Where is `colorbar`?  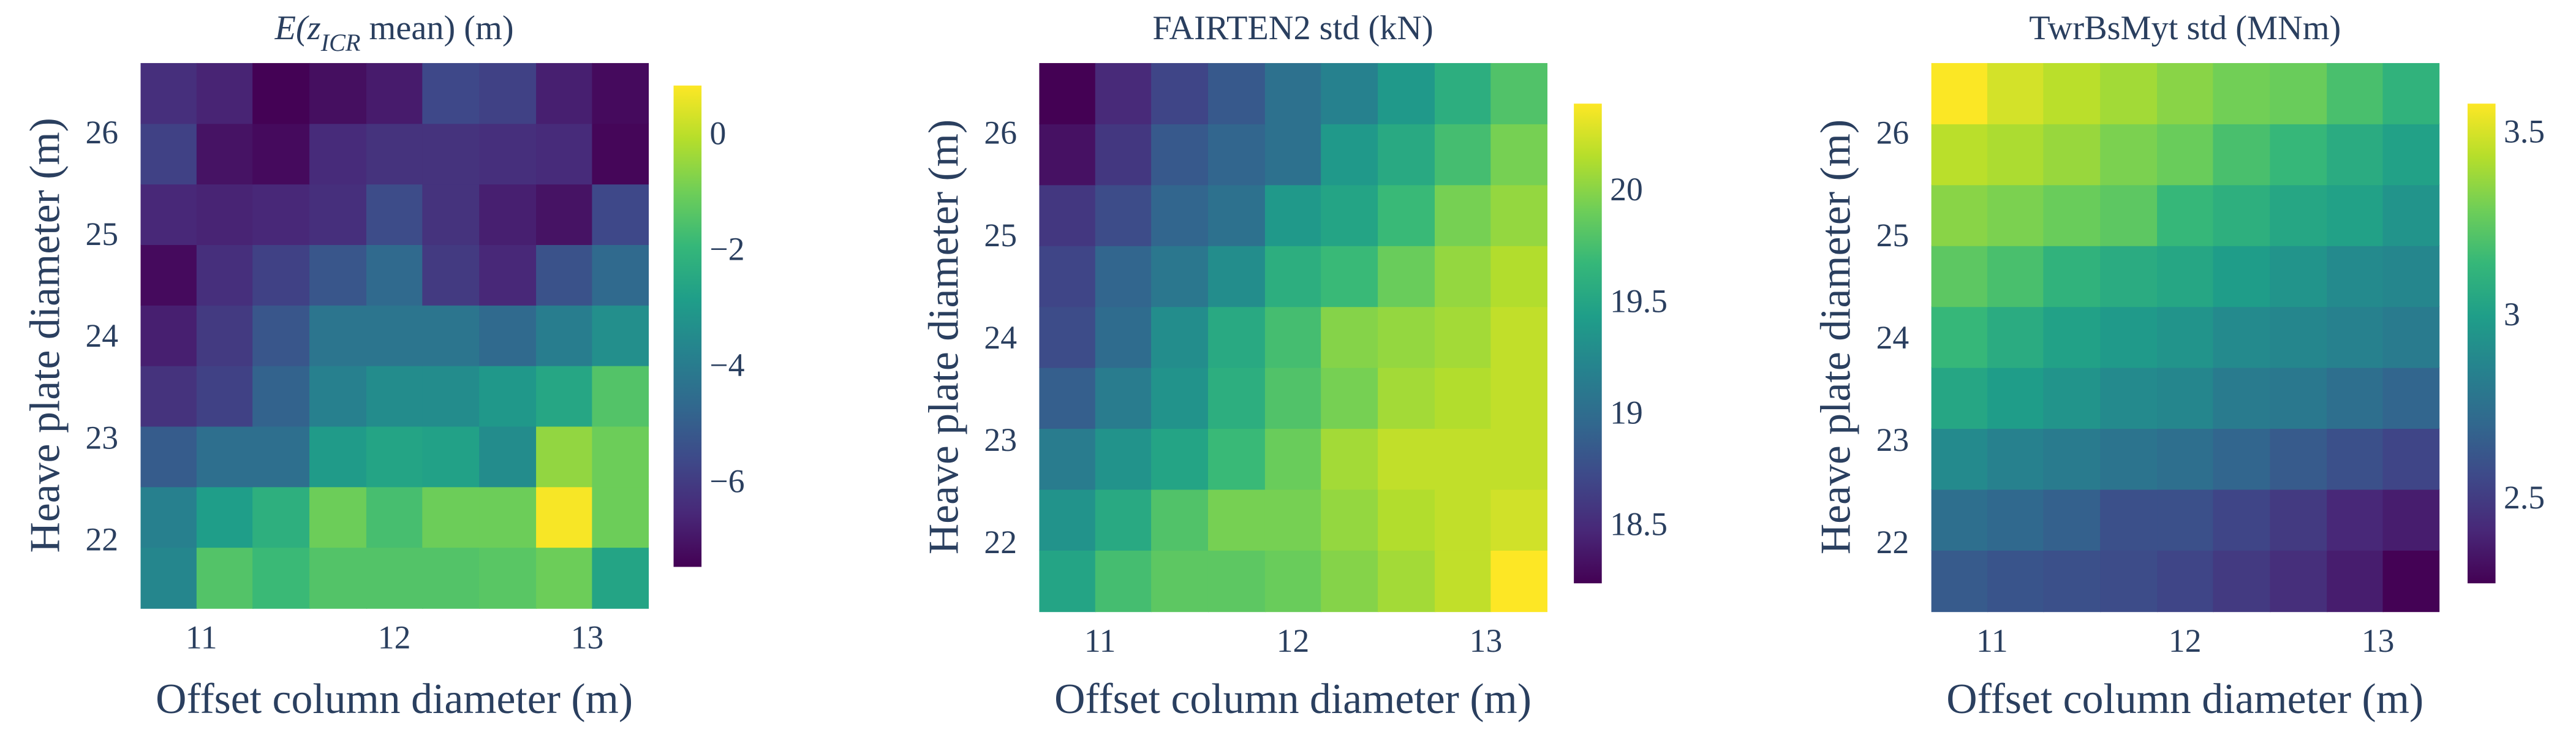 colorbar is located at coordinates (687, 326).